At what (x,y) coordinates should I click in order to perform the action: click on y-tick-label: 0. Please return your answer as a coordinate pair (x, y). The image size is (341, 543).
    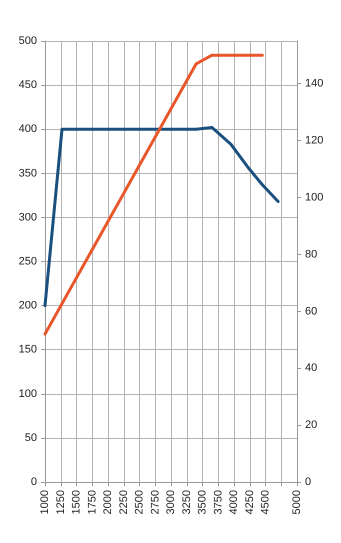
    Looking at the image, I should click on (33, 482).